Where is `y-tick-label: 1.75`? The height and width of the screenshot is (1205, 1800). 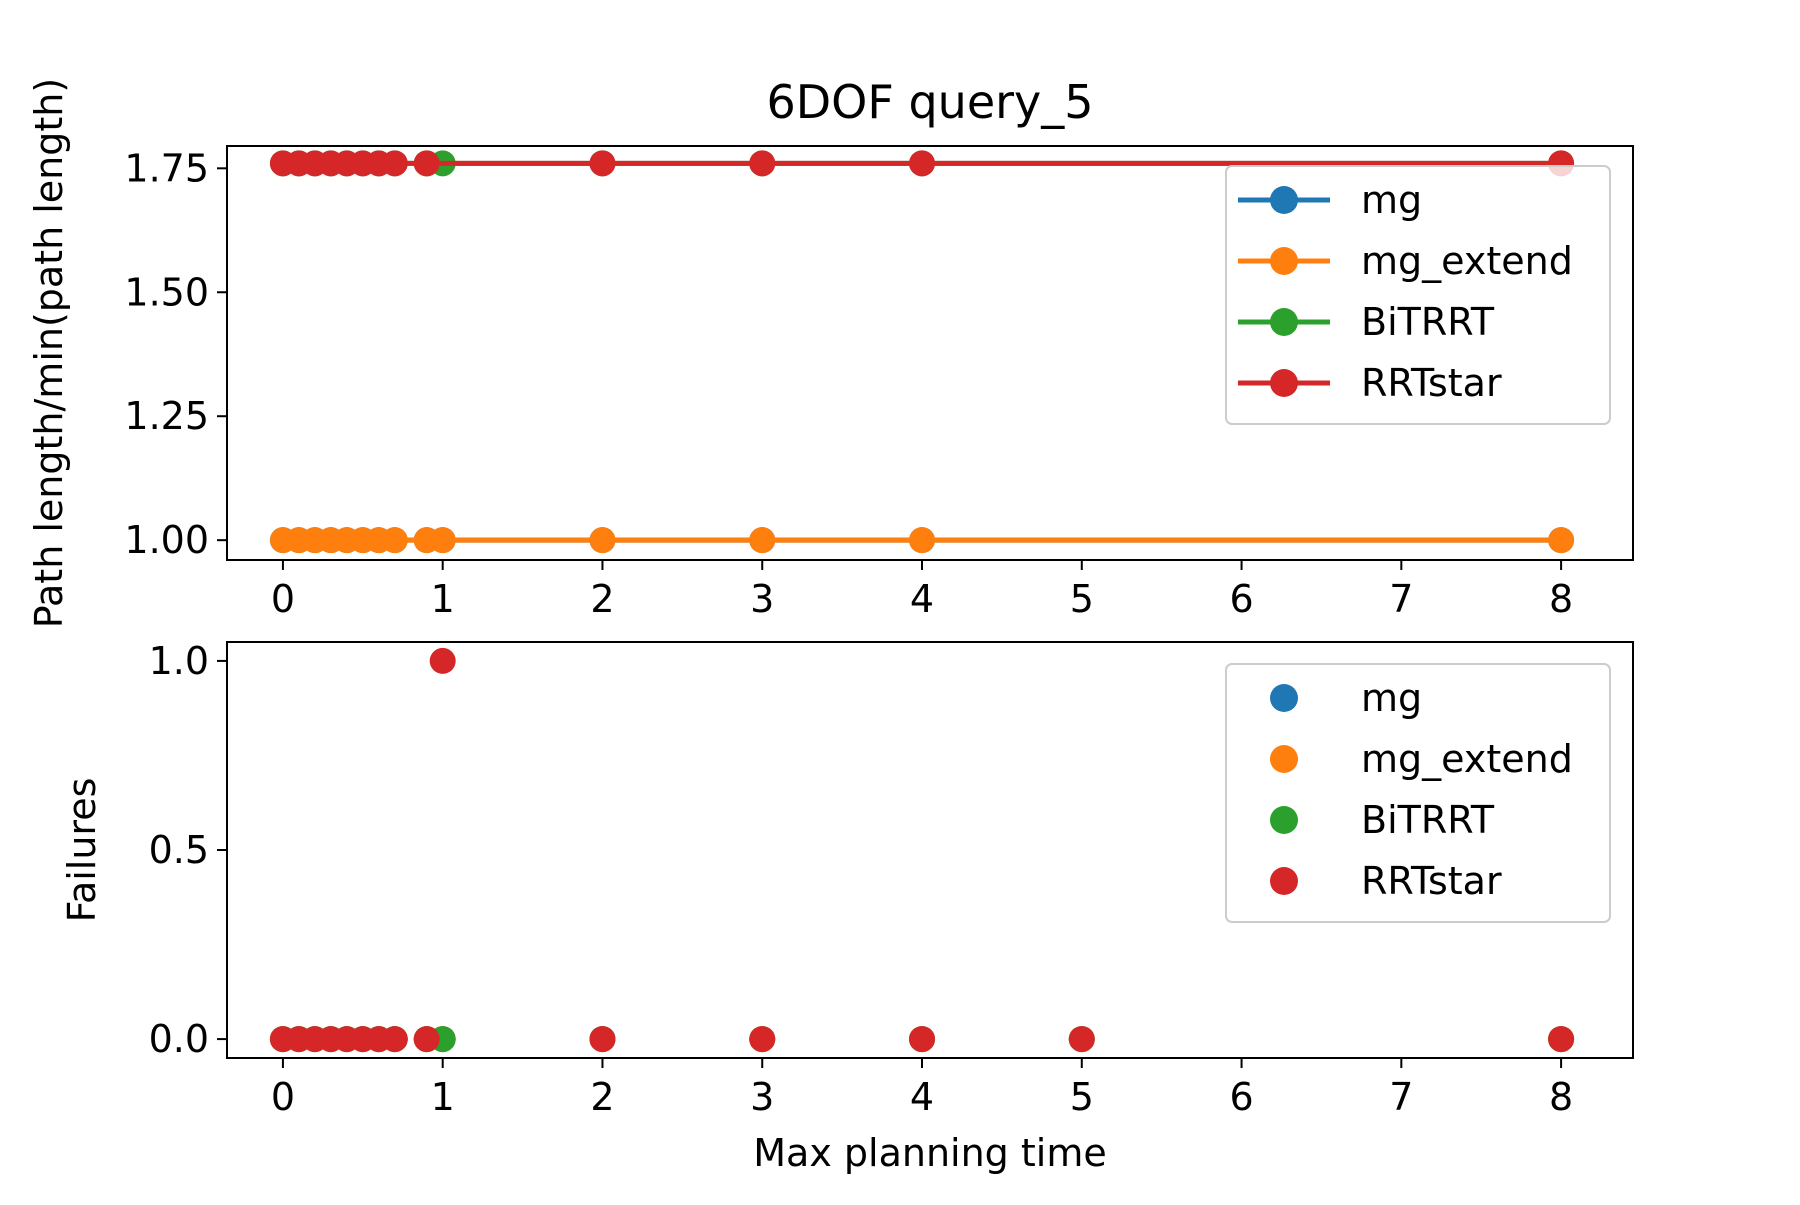
y-tick-label: 1.75 is located at coordinates (166, 168).